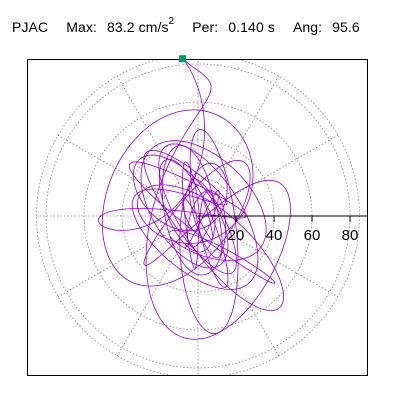  What do you see at coordinates (120, 26) in the screenshot?
I see `max-value: 83.2` at bounding box center [120, 26].